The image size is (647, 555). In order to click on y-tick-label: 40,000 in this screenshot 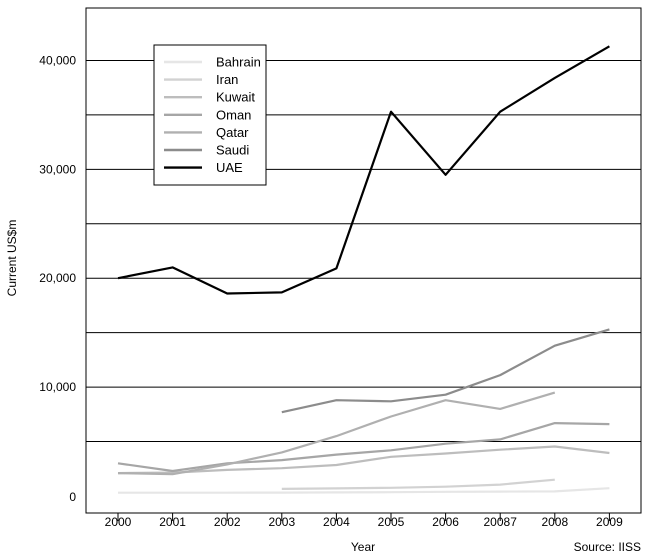, I will do `click(57, 60)`.